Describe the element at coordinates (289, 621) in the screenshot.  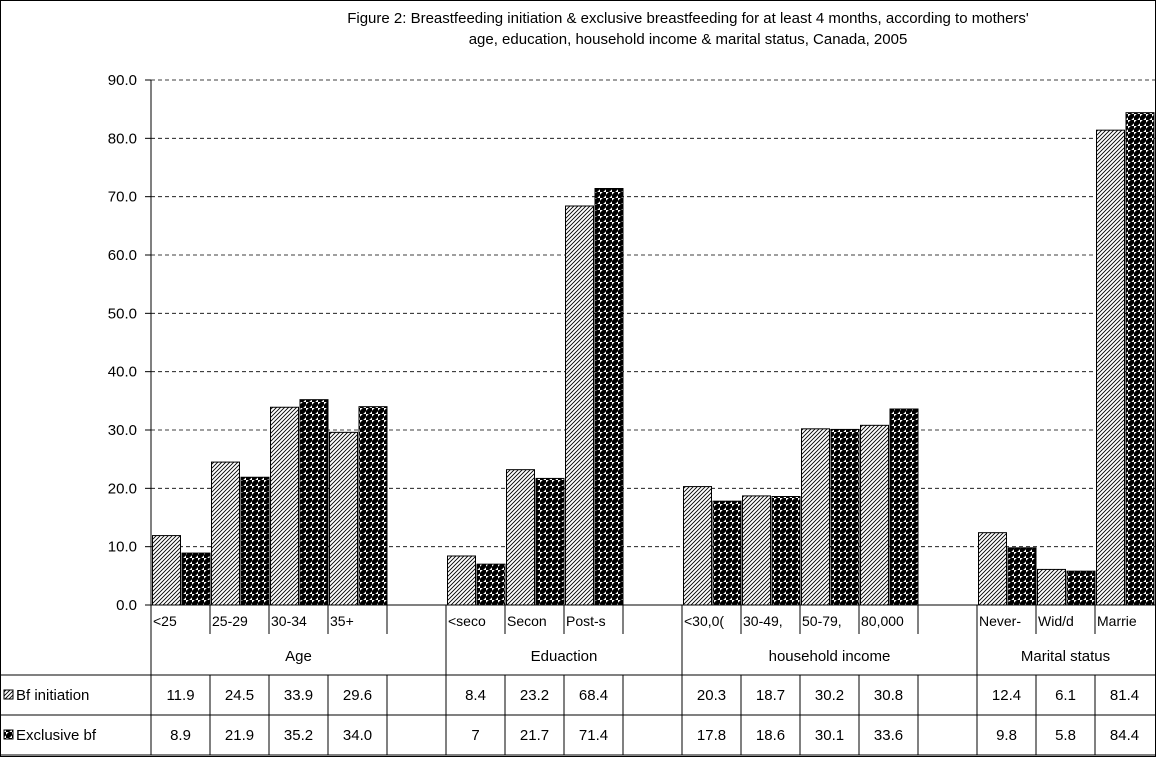
I see `category-label: 30-34` at that location.